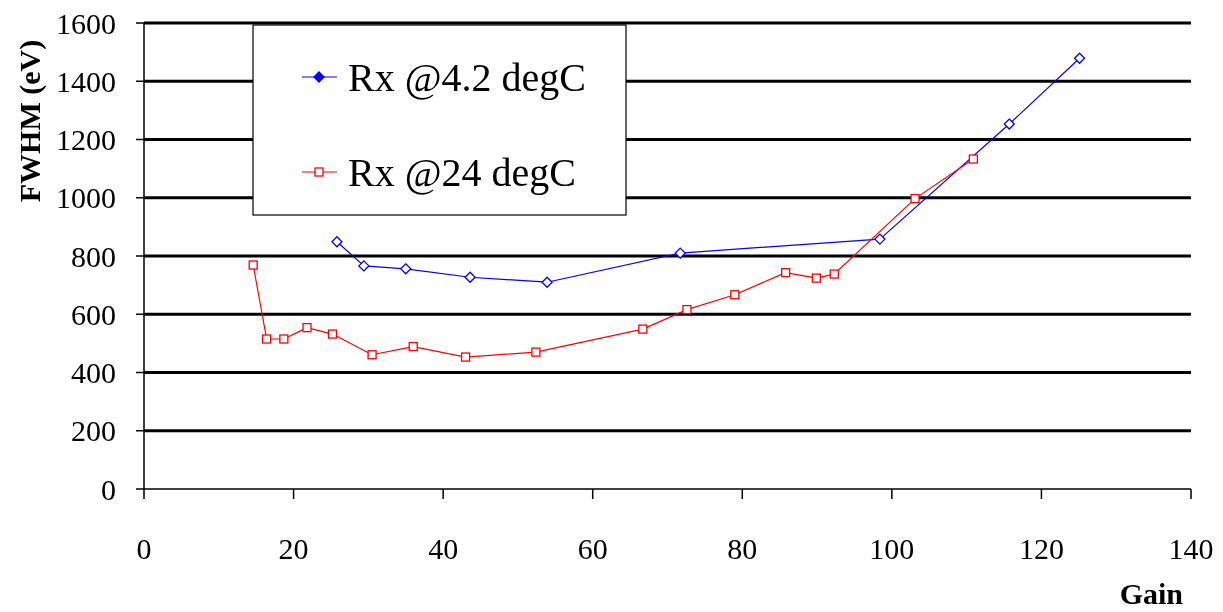  Describe the element at coordinates (592, 548) in the screenshot. I see `x-tick-label: 60` at that location.